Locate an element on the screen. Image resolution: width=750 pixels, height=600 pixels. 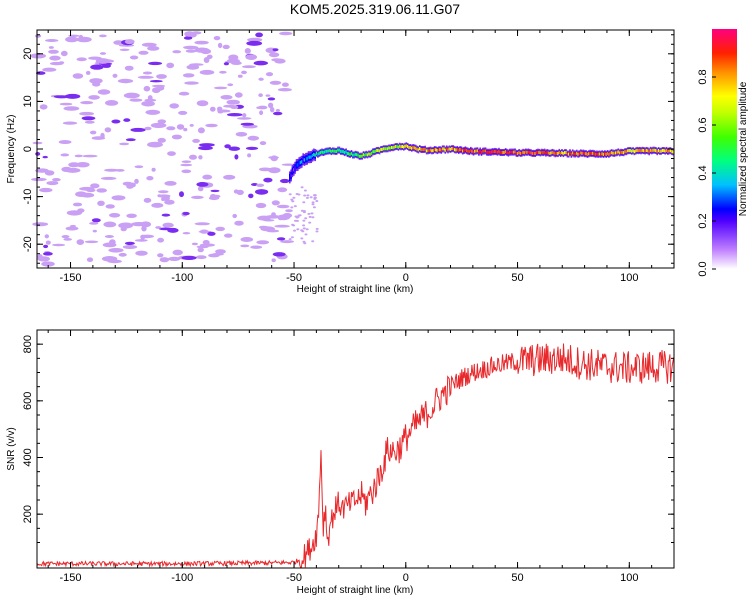
snr-ylabel: SNR (v/v) is located at coordinates (11, 448).